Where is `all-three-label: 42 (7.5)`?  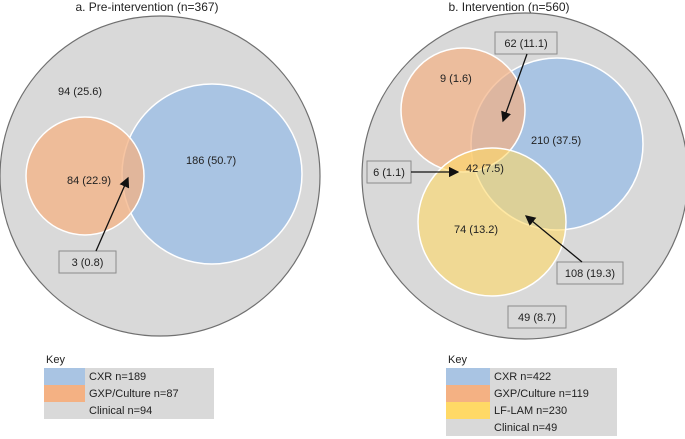 all-three-label: 42 (7.5) is located at coordinates (485, 169).